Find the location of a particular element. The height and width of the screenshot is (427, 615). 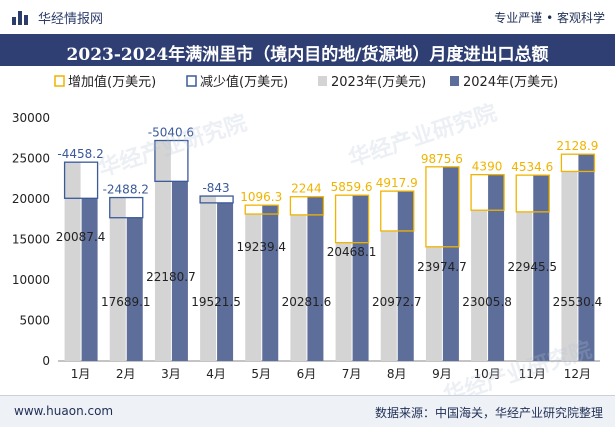

value-label-2024: 20972.7 is located at coordinates (397, 302).